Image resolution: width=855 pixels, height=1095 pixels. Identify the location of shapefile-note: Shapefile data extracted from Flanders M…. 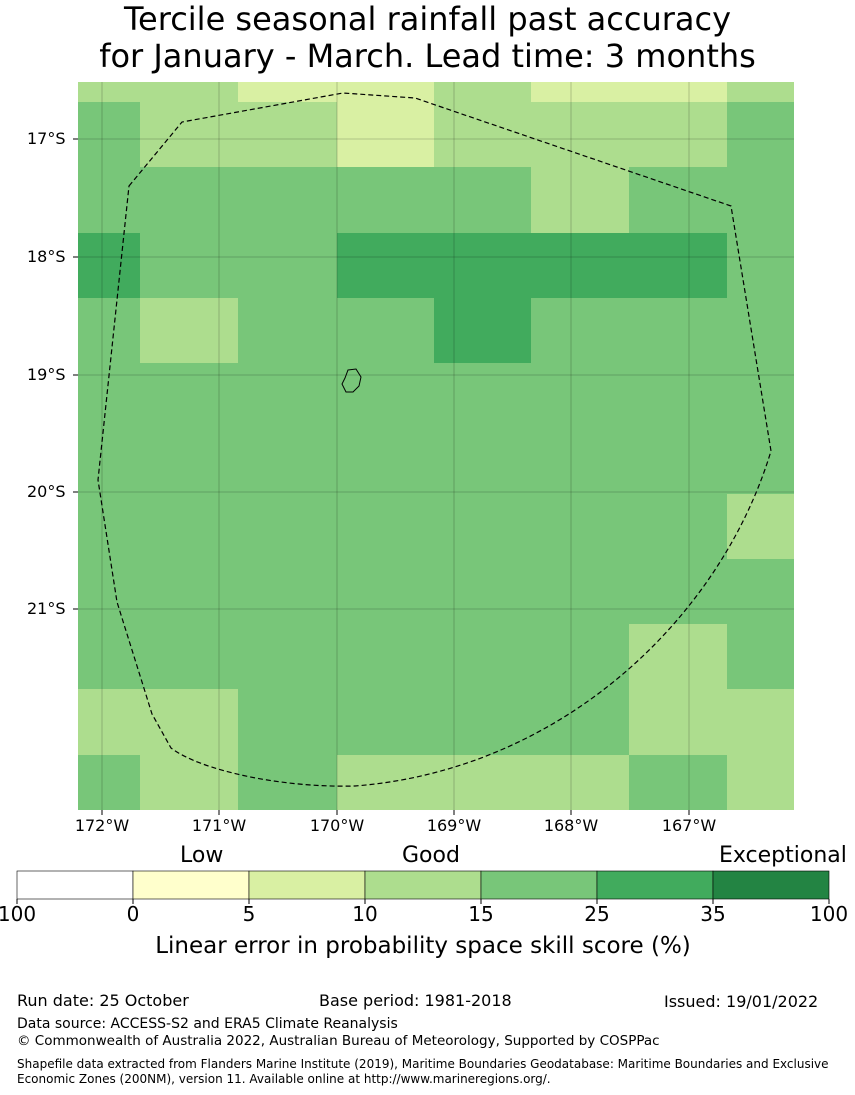
(423, 1071).